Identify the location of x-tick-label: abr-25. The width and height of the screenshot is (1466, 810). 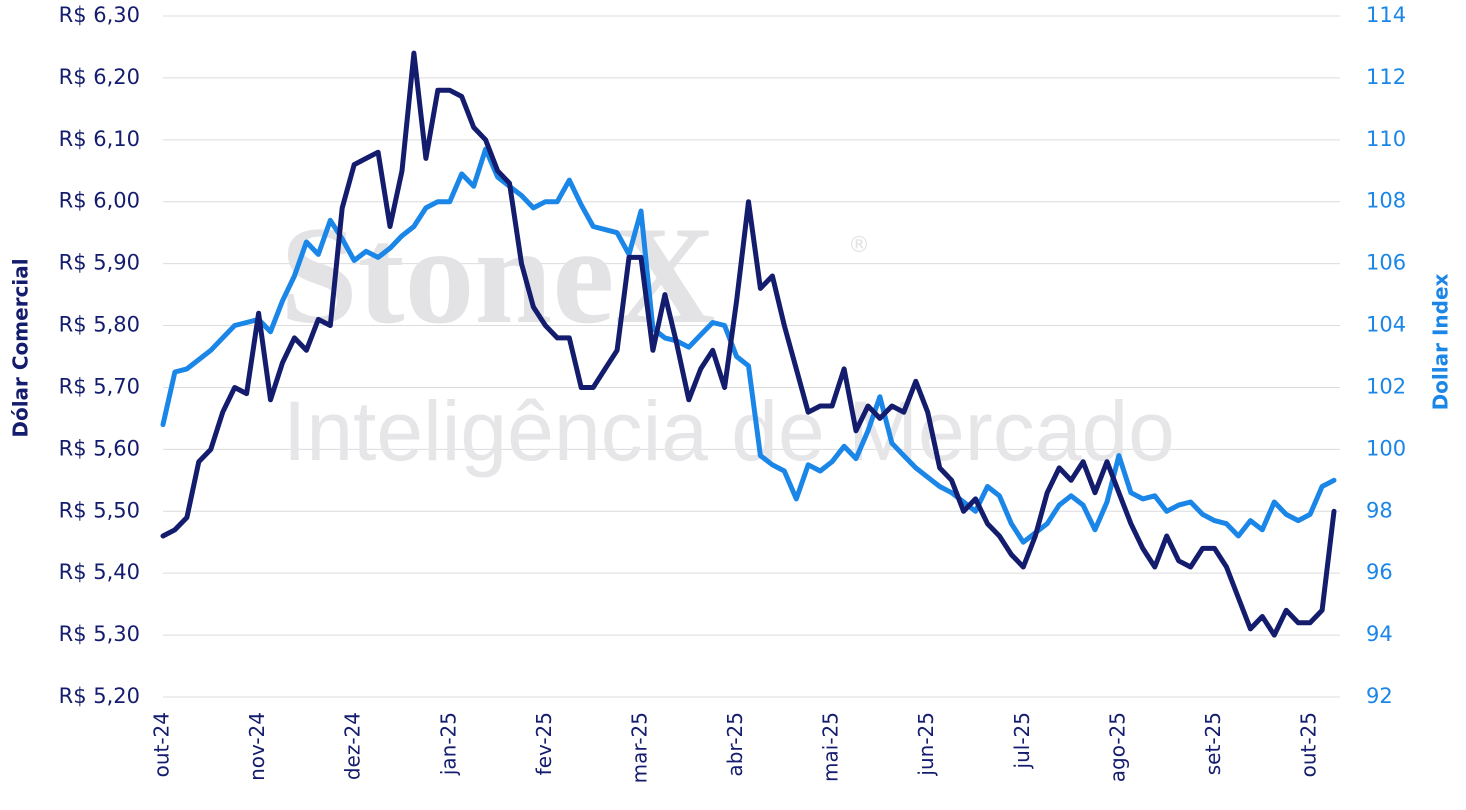
(735, 744).